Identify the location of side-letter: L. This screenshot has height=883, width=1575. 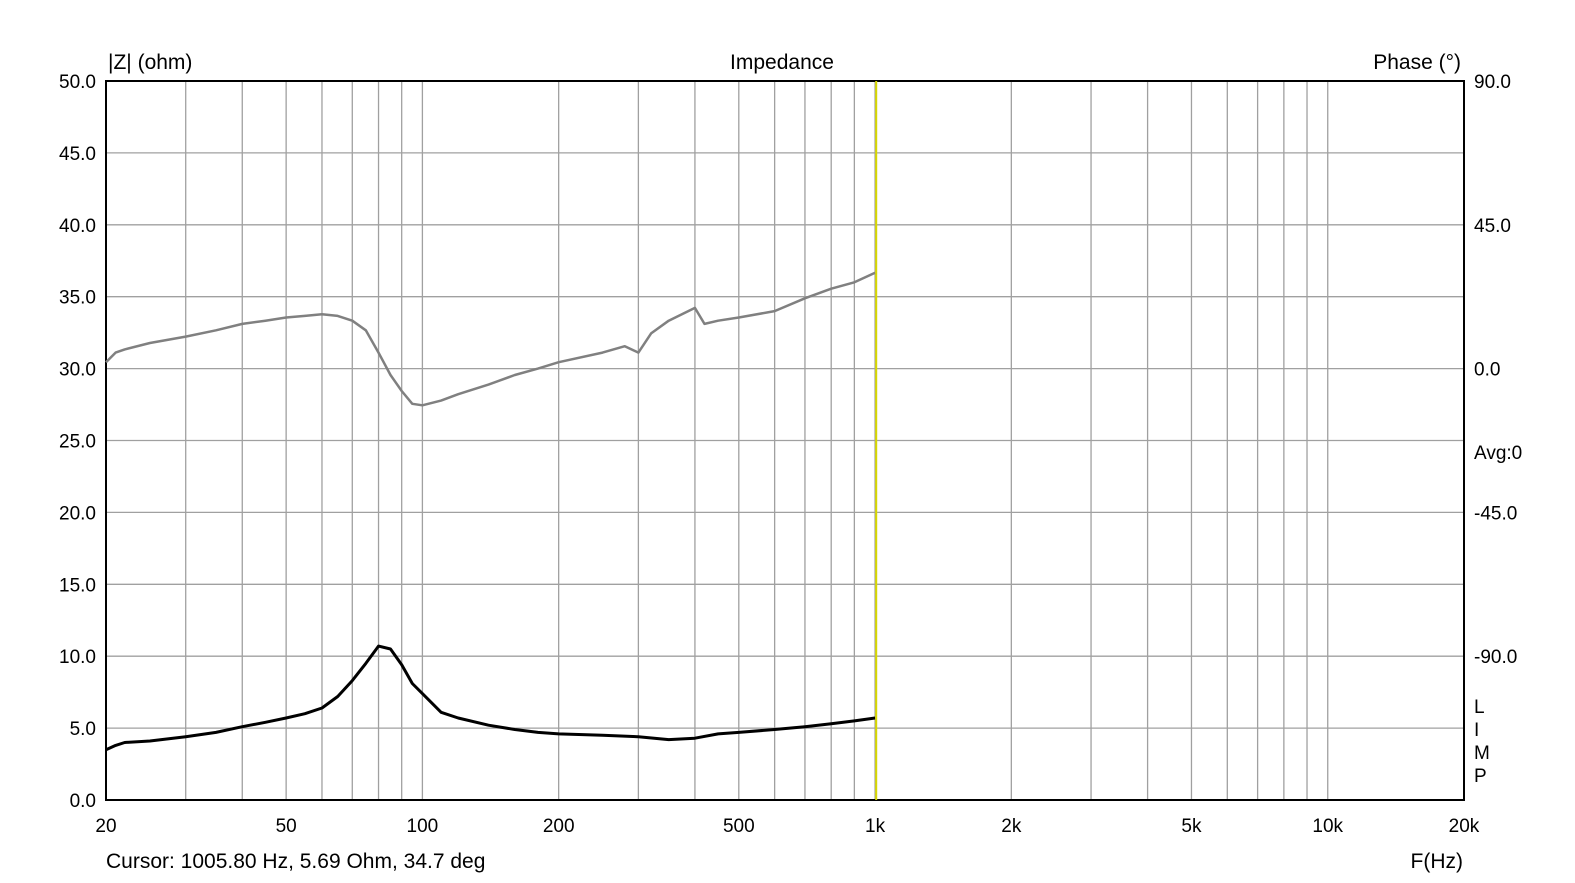
(1479, 707).